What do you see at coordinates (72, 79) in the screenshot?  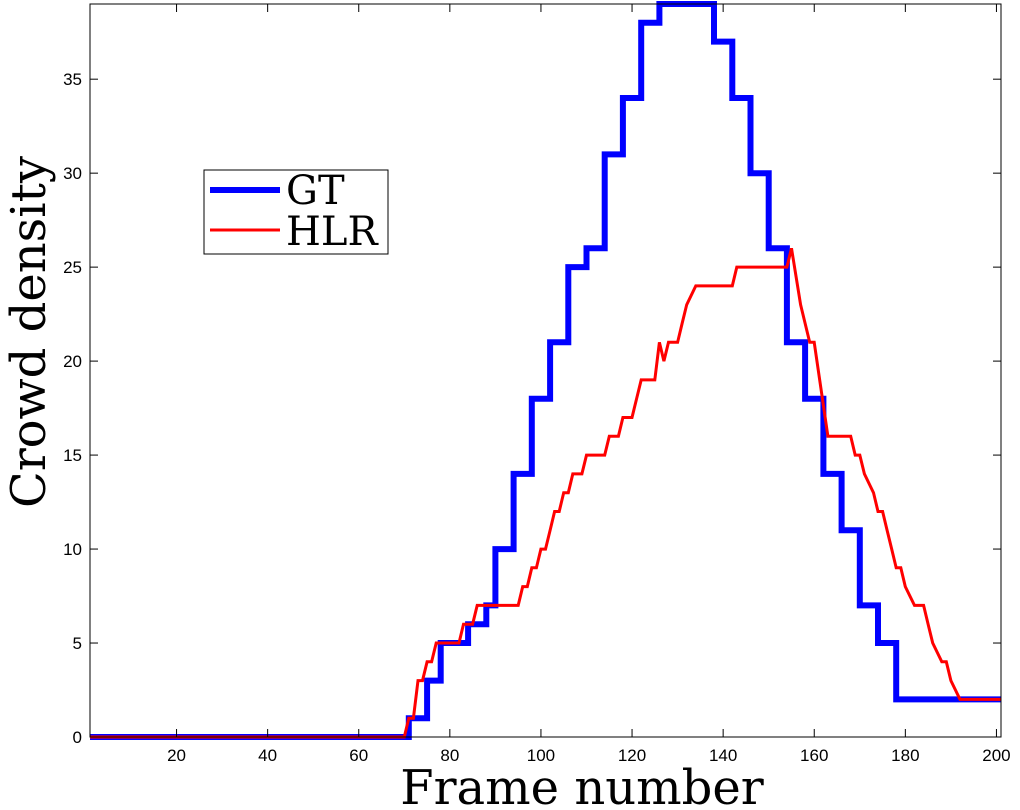 I see `y-tick-label: 35` at bounding box center [72, 79].